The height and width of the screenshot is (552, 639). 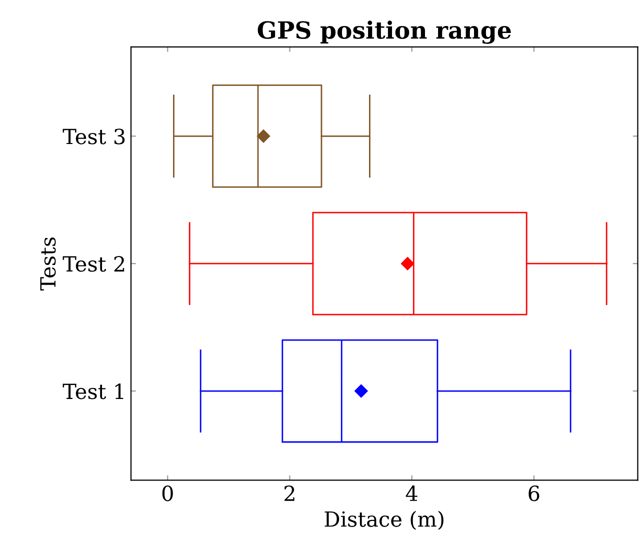 What do you see at coordinates (93, 391) in the screenshot?
I see `y-tick-label: Test 1` at bounding box center [93, 391].